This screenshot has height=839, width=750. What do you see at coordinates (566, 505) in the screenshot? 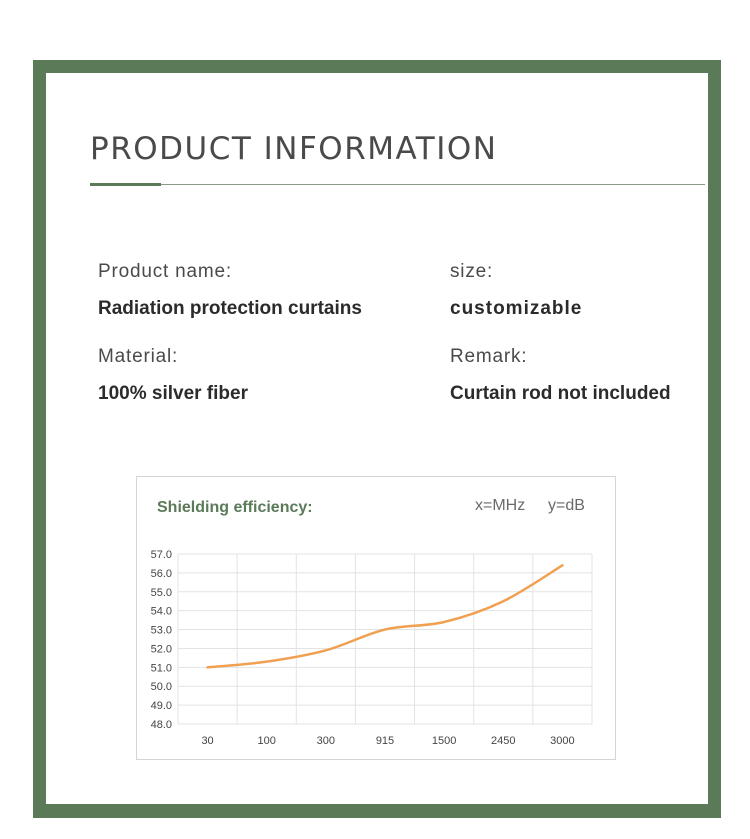
I see `y-unit-label: y=dB` at bounding box center [566, 505].